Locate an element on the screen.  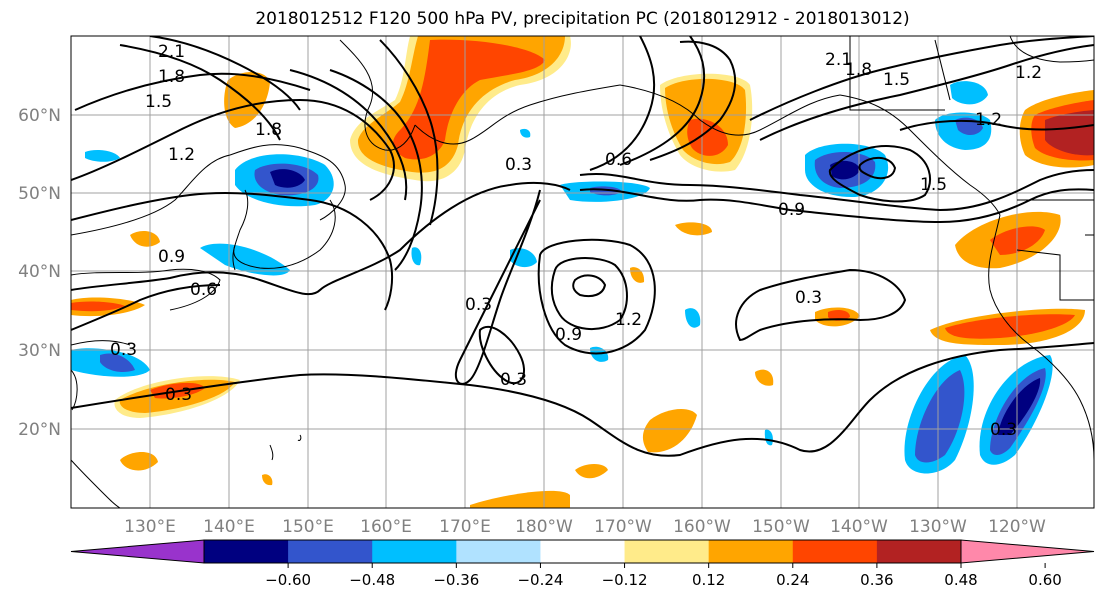
lat-label: 40°N is located at coordinates (39, 272).